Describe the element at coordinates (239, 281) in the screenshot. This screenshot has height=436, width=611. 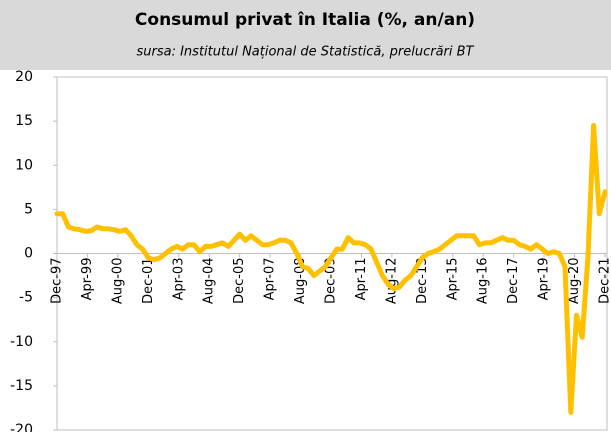
I see `x-tick-label: Dec-05` at that location.